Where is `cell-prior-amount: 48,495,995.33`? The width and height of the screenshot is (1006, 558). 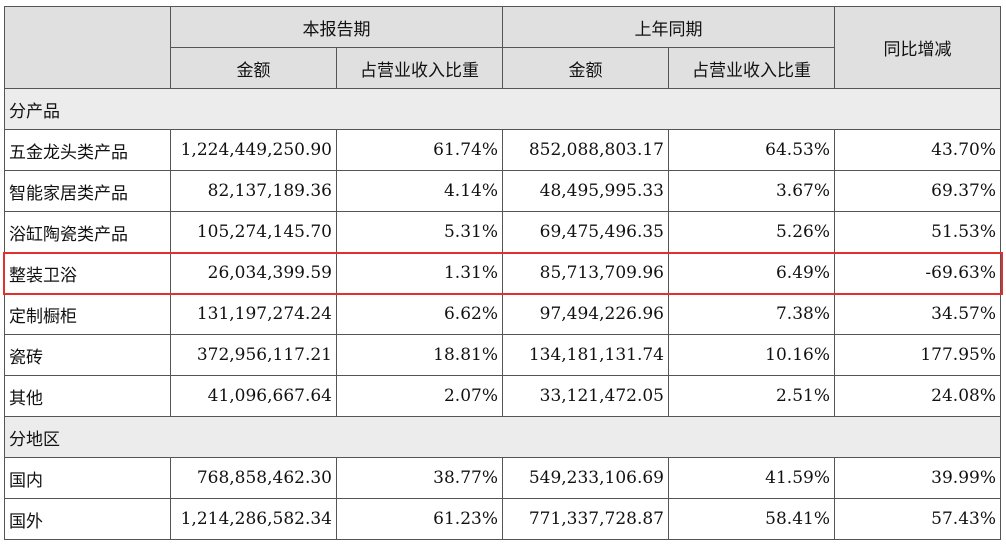 cell-prior-amount: 48,495,995.33 is located at coordinates (585, 191).